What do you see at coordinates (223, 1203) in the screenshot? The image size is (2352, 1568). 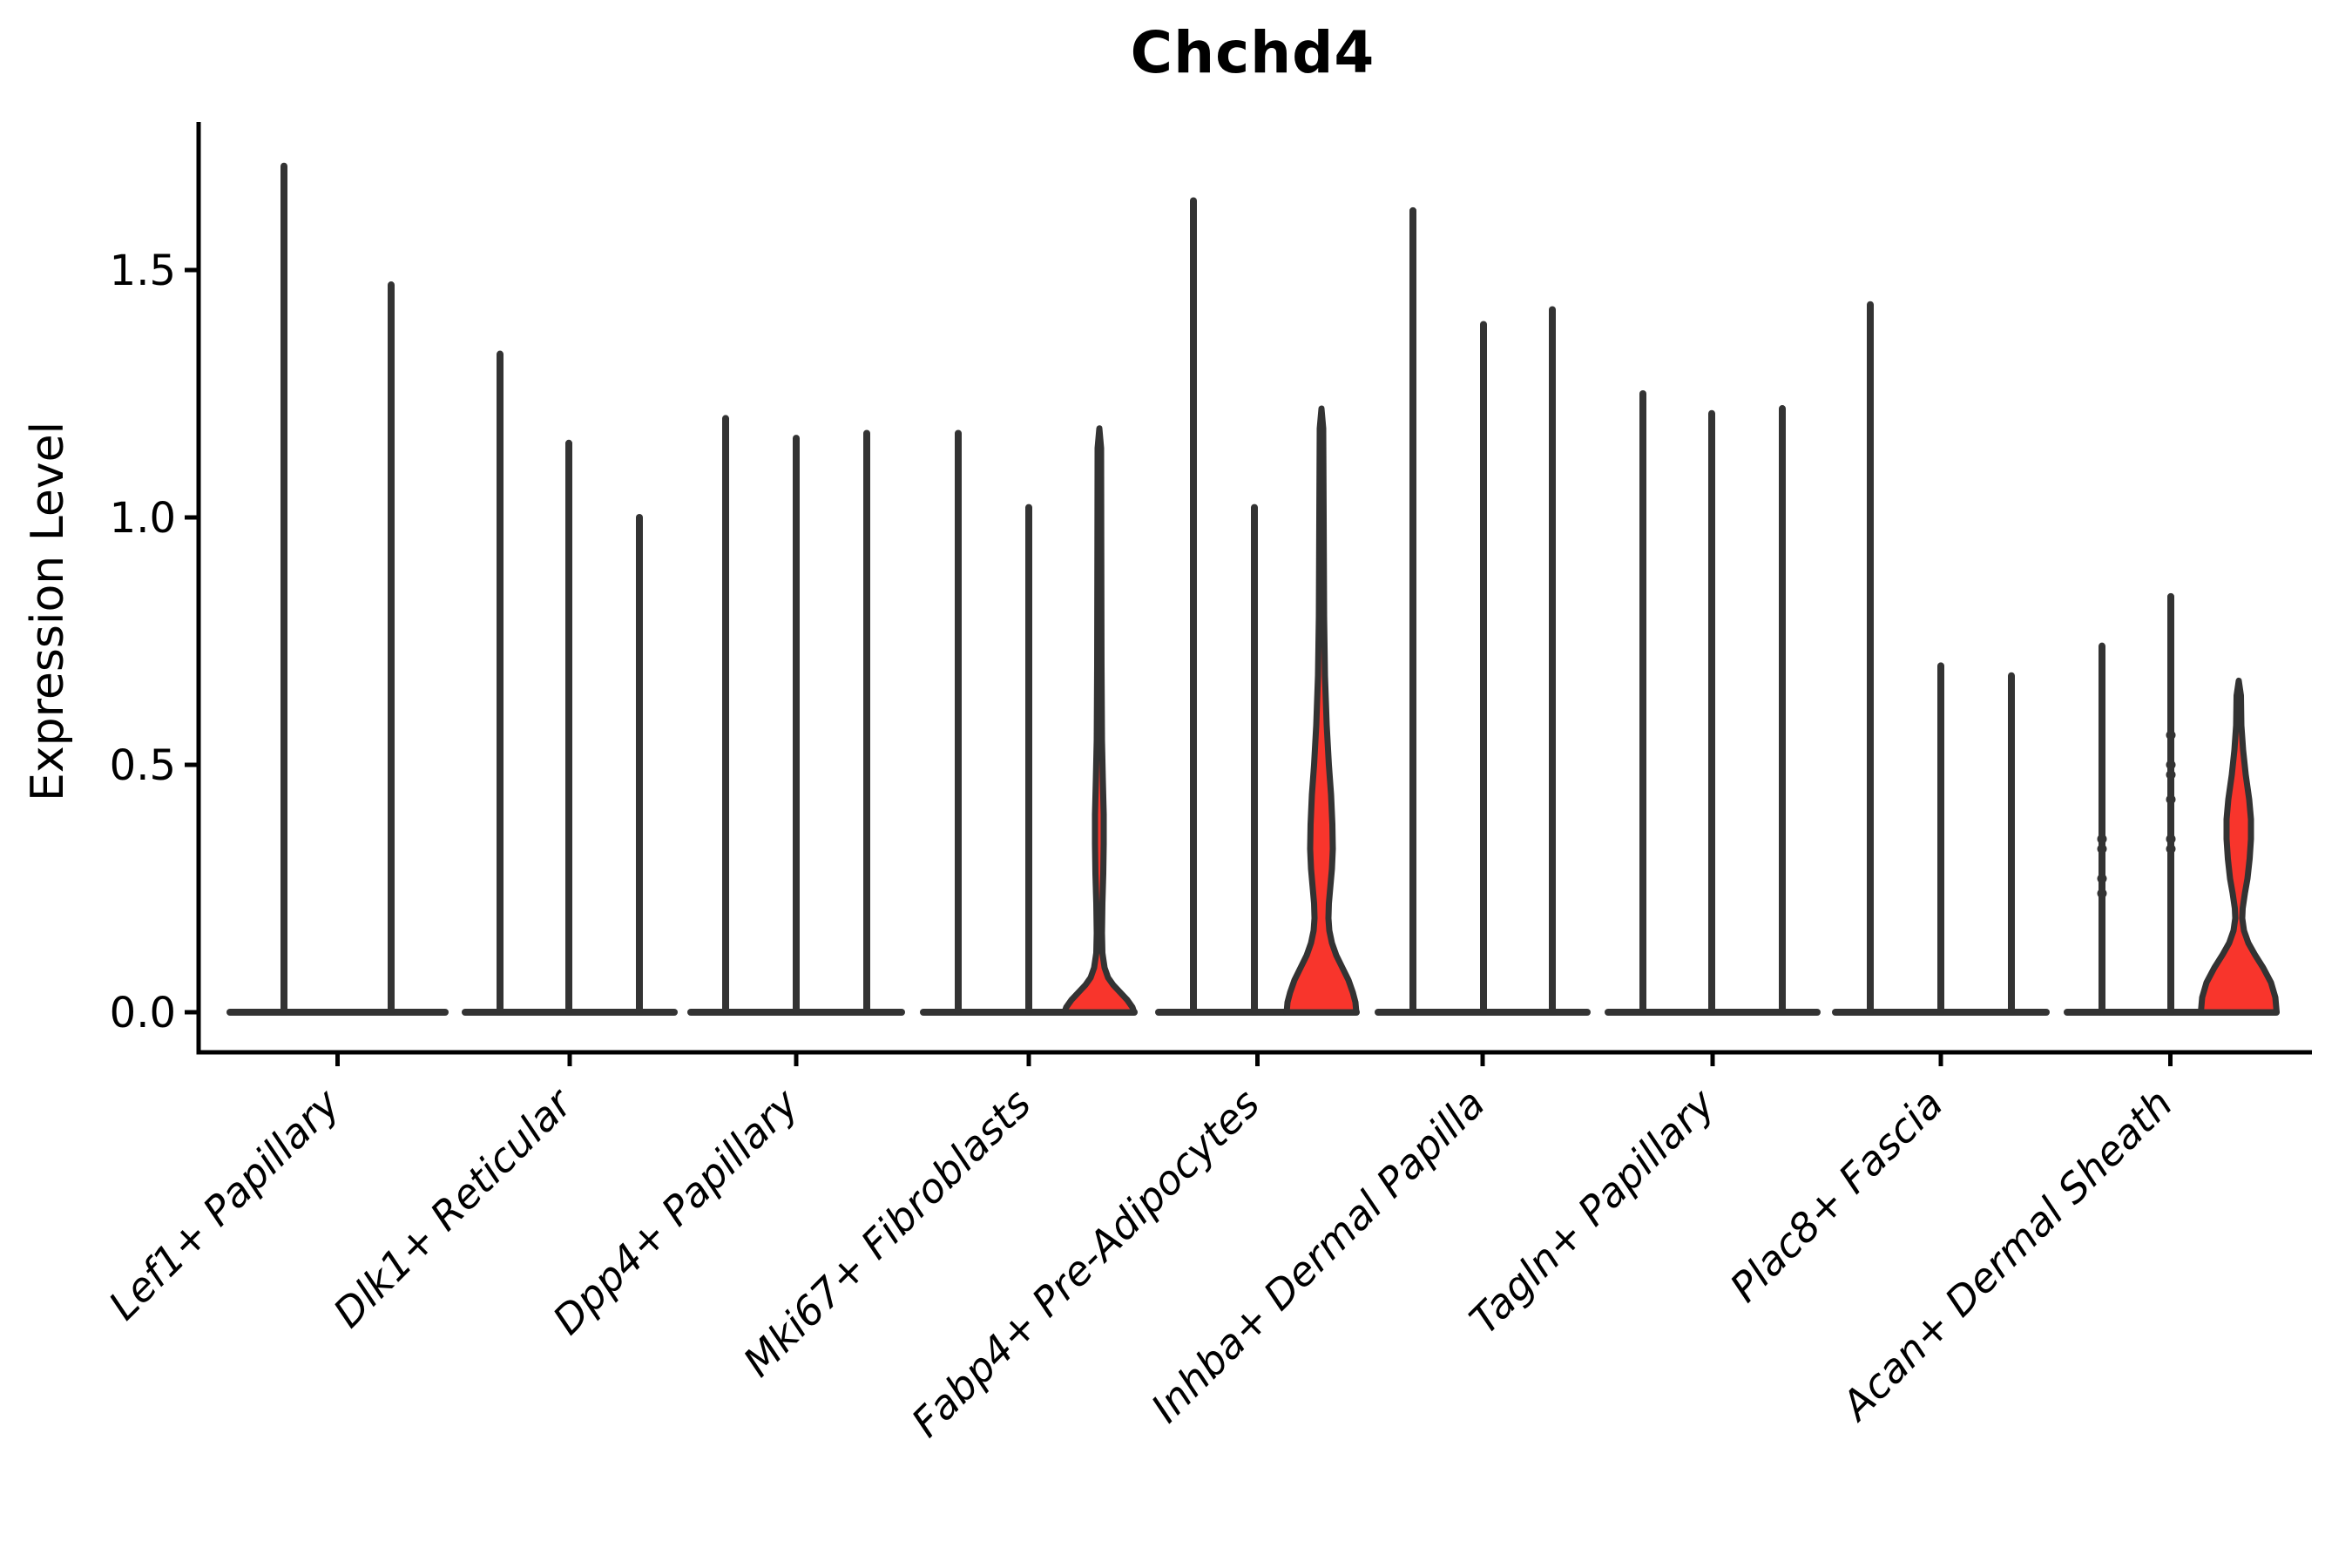 I see `x-tick-label: Lef1+ Papillary` at bounding box center [223, 1203].